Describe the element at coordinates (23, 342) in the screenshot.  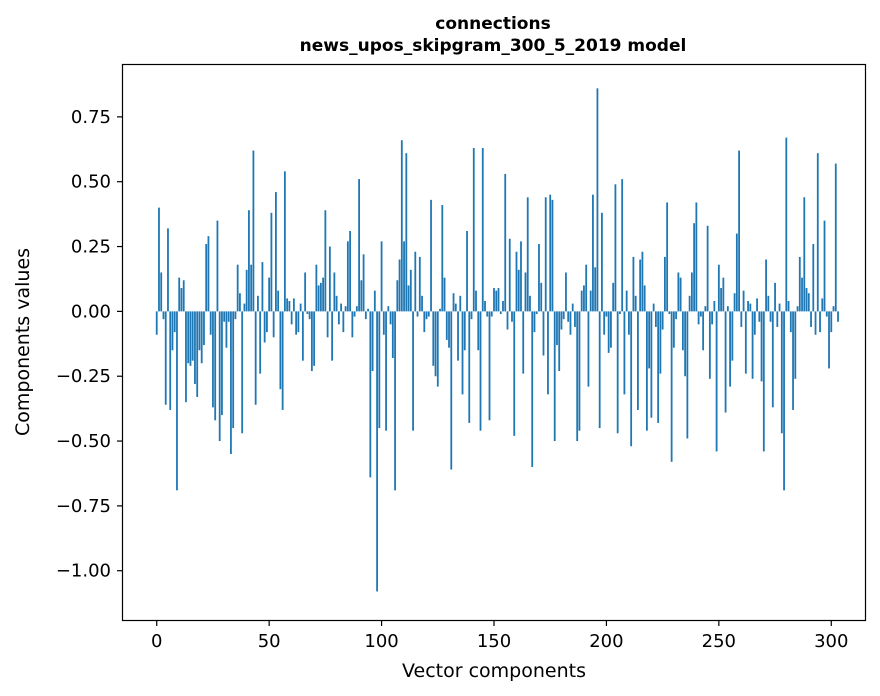
I see `y-axis-label: Components values` at that location.